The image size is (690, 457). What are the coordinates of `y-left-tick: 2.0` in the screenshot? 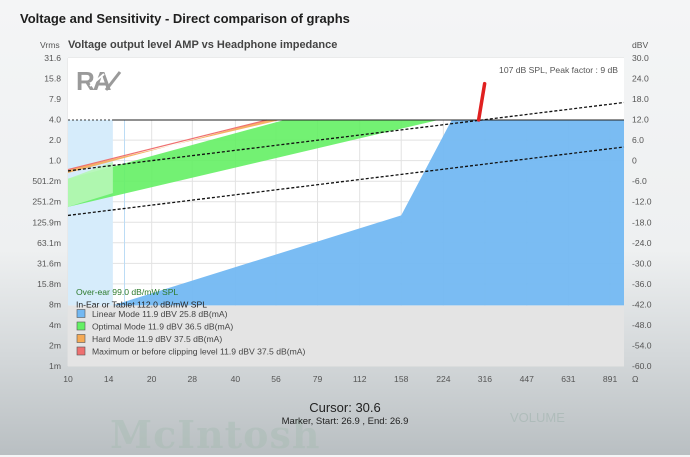 It's located at (55, 140).